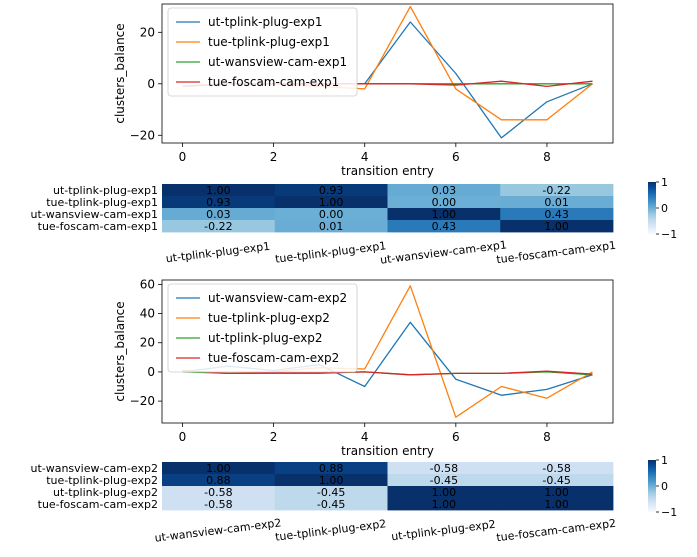 The image size is (697, 557). Describe the element at coordinates (105, 492) in the screenshot. I see `row-label: ut-tplink-plug-exp2` at that location.